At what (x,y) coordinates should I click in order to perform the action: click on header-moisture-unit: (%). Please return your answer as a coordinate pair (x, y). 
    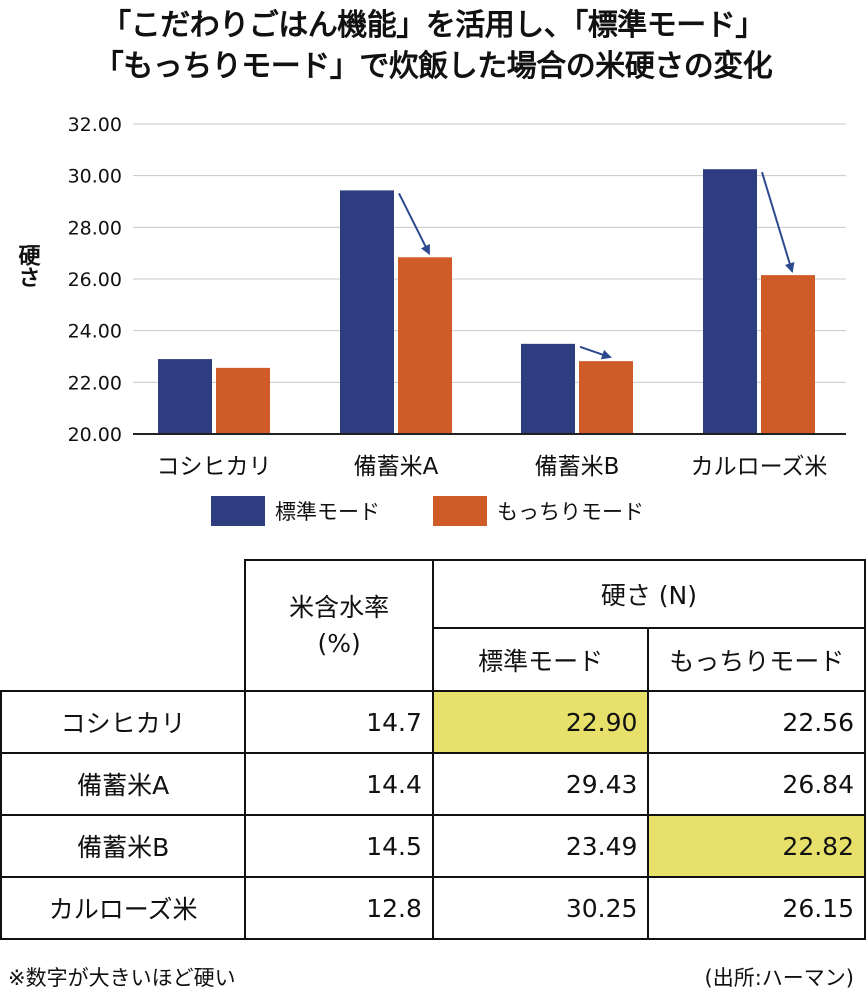
    Looking at the image, I should click on (339, 643).